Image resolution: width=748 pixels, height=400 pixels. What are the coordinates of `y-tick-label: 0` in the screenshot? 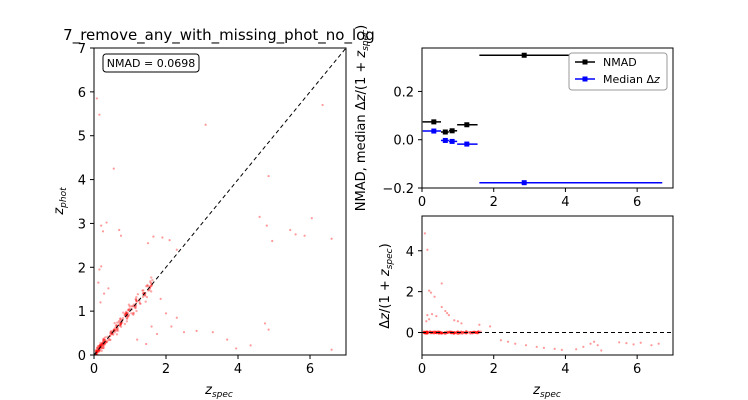 It's located at (410, 334).